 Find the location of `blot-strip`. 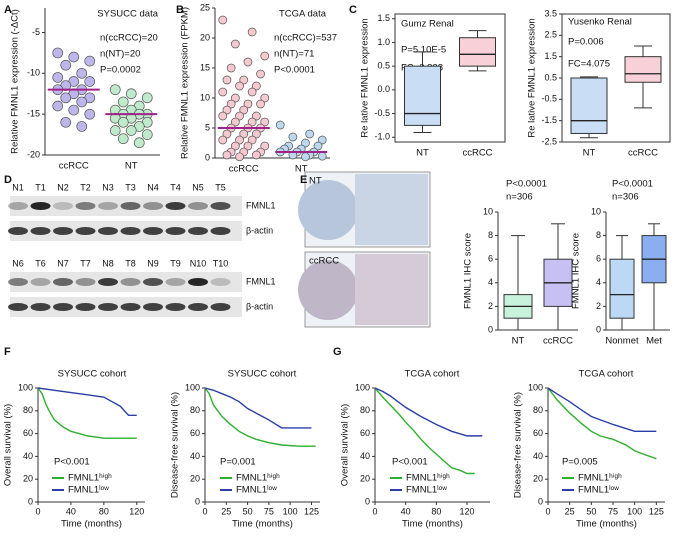

blot-strip is located at coordinates (126, 282).